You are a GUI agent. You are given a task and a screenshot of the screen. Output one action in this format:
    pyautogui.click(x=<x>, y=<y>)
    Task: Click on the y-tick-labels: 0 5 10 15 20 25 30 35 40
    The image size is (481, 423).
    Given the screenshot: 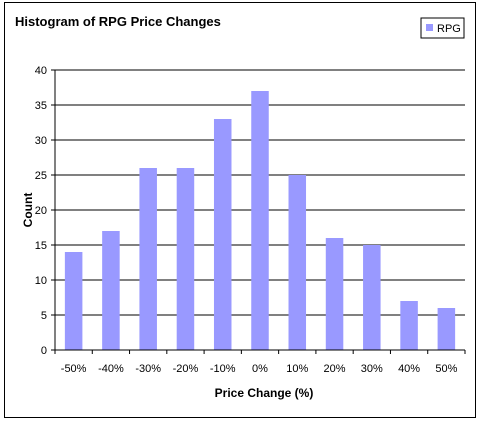 What is the action you would take?
    pyautogui.click(x=41, y=211)
    